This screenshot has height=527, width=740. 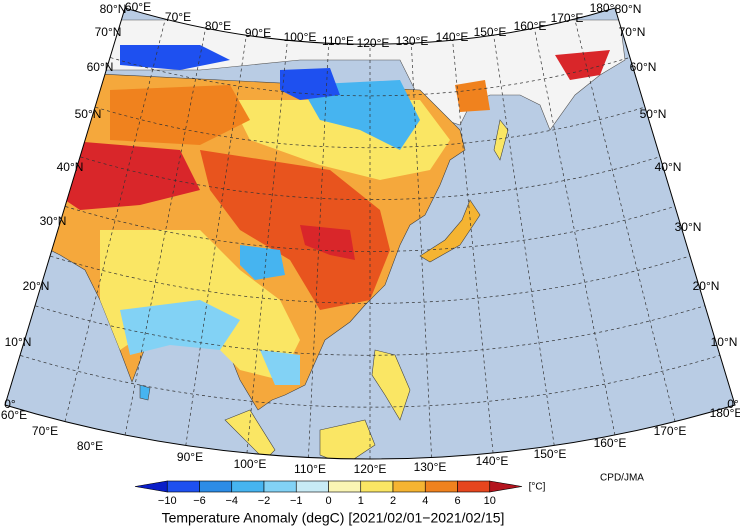 What do you see at coordinates (296, 501) in the screenshot?
I see `colorbar-label: −1` at bounding box center [296, 501].